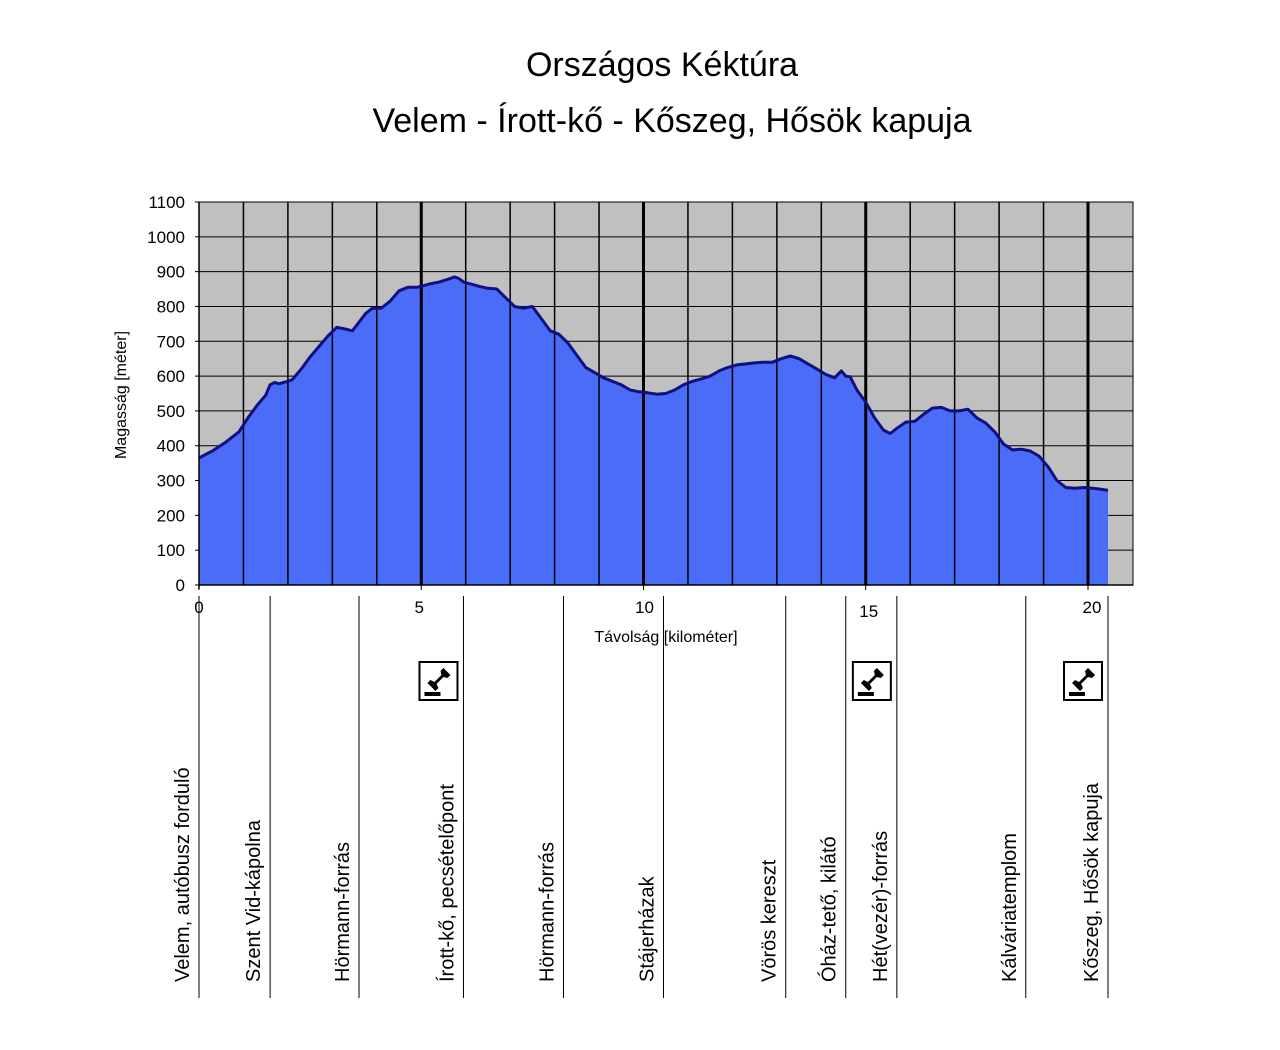 This screenshot has height=1050, width=1280. What do you see at coordinates (121, 395) in the screenshot?
I see `y-axis-label: Magasság [méter]` at bounding box center [121, 395].